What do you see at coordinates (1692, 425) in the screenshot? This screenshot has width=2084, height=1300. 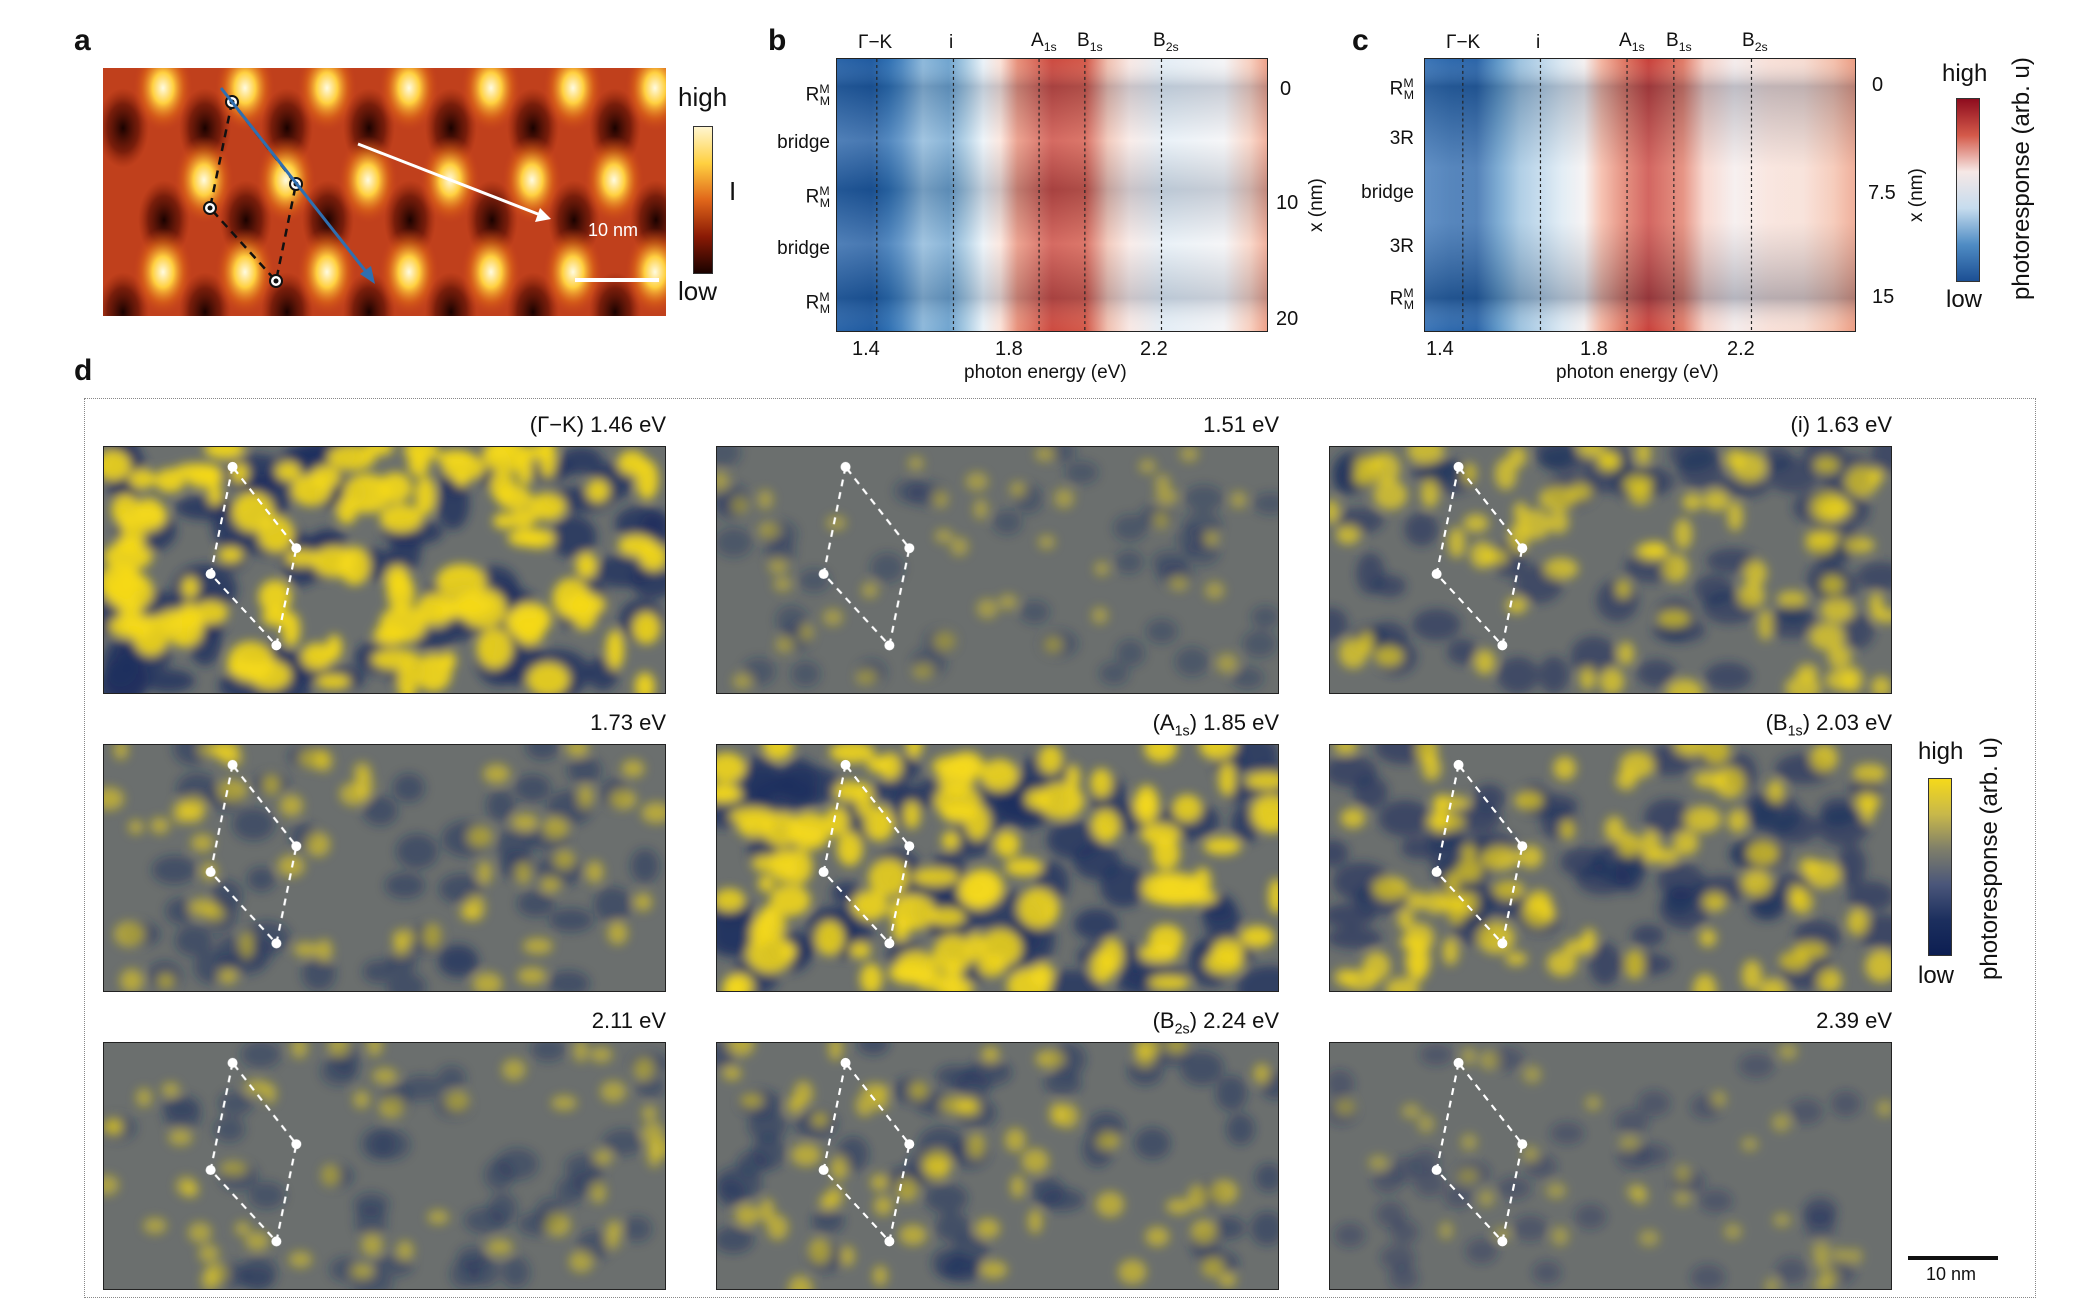 I see `energy-label-2: (i) 1.63 eV` at bounding box center [1692, 425].